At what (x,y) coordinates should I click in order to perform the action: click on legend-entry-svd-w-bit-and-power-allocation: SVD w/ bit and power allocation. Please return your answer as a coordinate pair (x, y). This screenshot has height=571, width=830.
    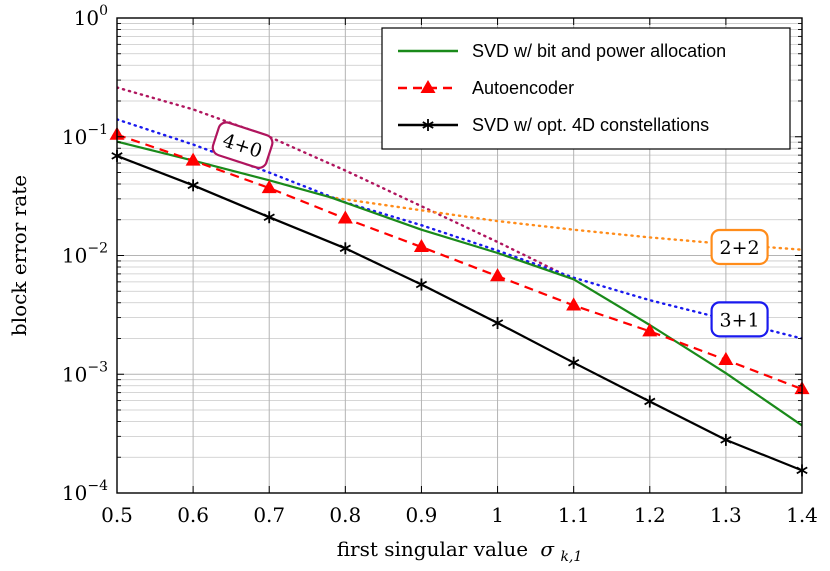
    Looking at the image, I should click on (562, 51).